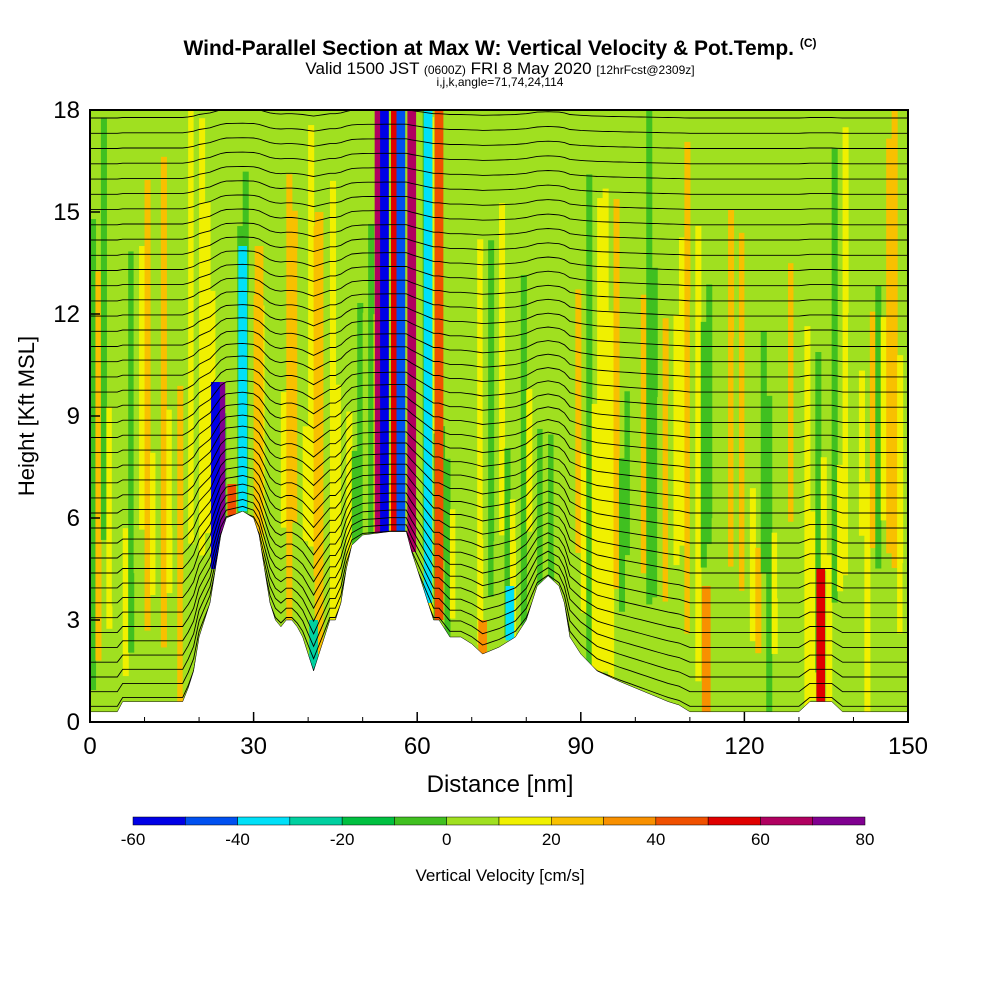  What do you see at coordinates (655, 839) in the screenshot?
I see `colorbar-tick-label: 40` at bounding box center [655, 839].